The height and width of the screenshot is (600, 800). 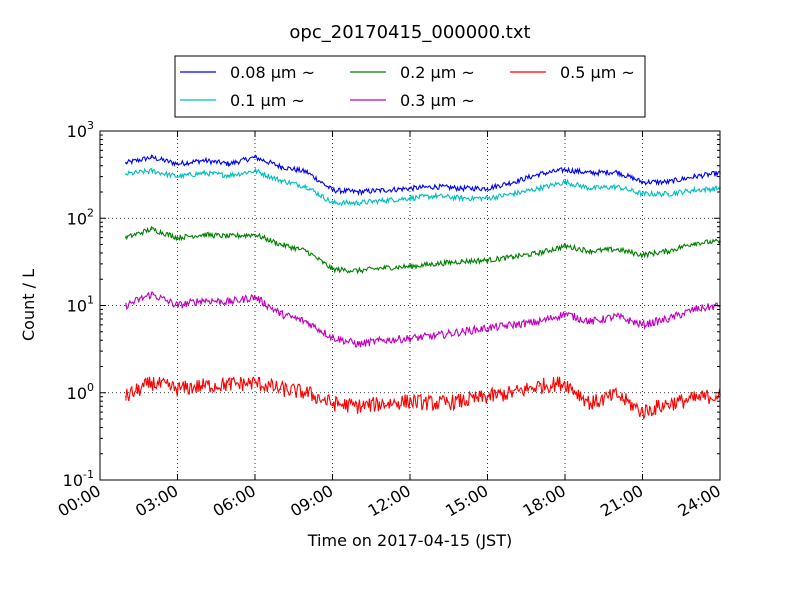 I want to click on y-tick-exponent: 1, so click(x=90, y=300).